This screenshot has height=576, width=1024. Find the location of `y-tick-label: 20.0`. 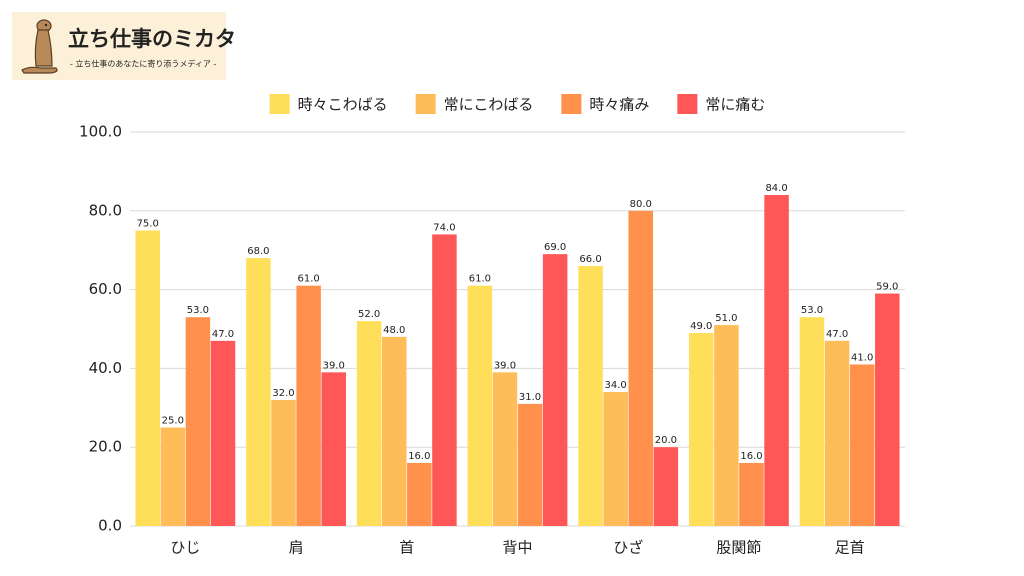

y-tick-label: 20.0 is located at coordinates (105, 447).